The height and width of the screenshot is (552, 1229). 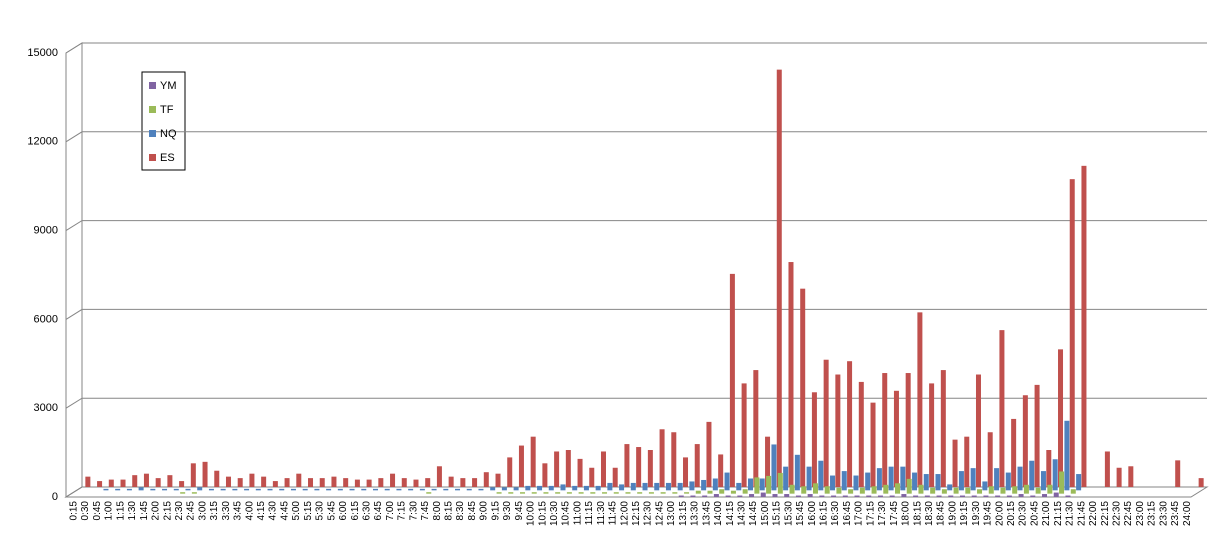 I want to click on x-tick-label: 12:15, so click(x=636, y=513).